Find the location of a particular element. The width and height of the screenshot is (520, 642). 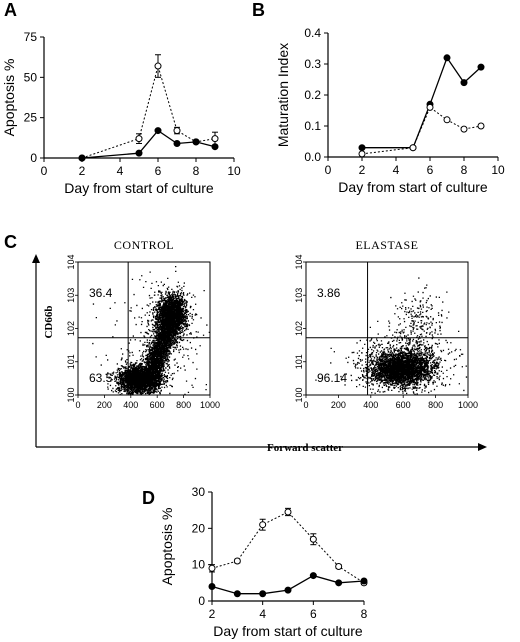

y-tick-label: 75 is located at coordinates (31, 37).